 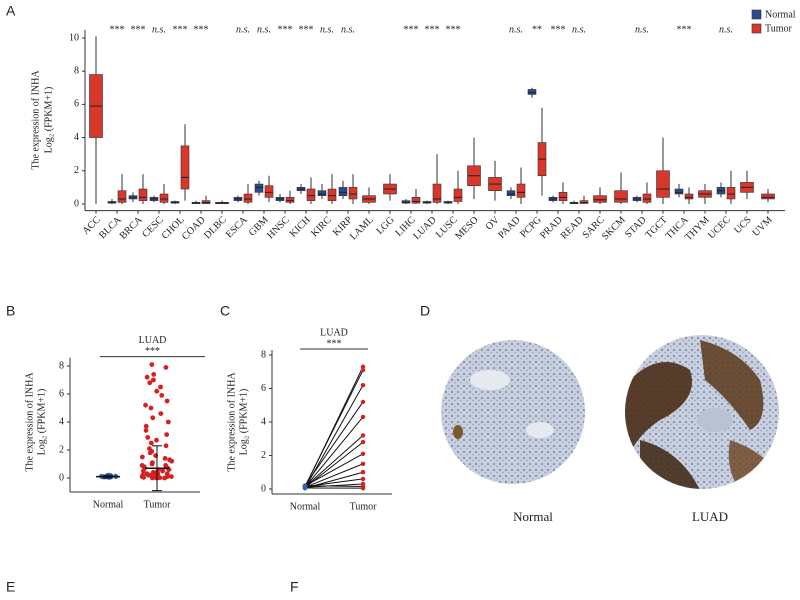 What do you see at coordinates (300, 227) in the screenshot?
I see `x-tick-label: KICH` at bounding box center [300, 227].